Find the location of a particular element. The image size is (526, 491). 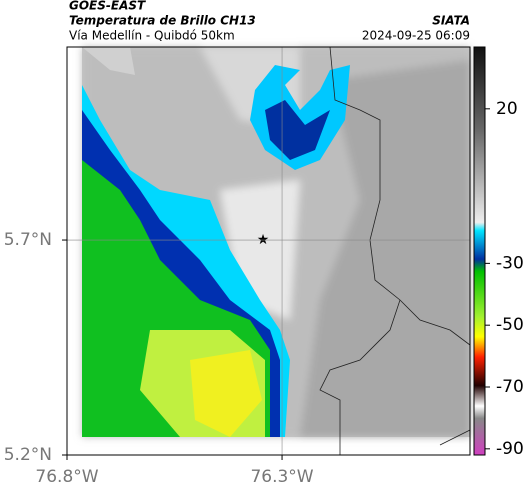

x-tick-label: 76.8°W is located at coordinates (66, 477).